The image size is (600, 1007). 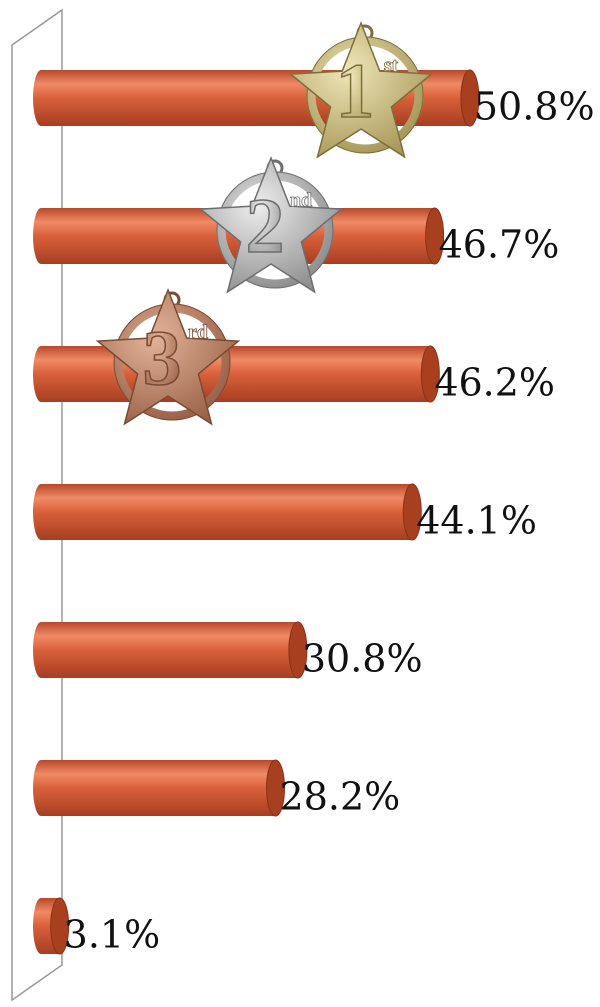 What do you see at coordinates (265, 225) in the screenshot?
I see `medal-numeral: 2` at bounding box center [265, 225].